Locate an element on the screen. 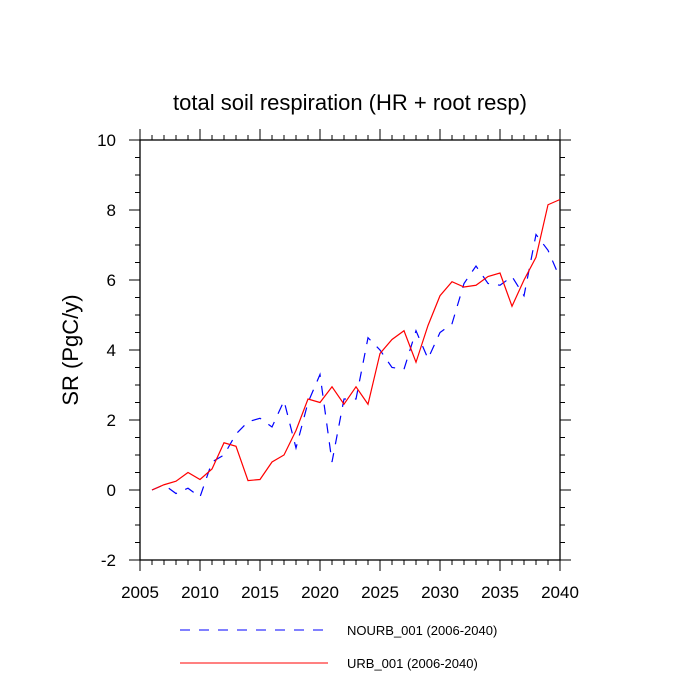  y-tick-label: 2 is located at coordinates (111, 420).